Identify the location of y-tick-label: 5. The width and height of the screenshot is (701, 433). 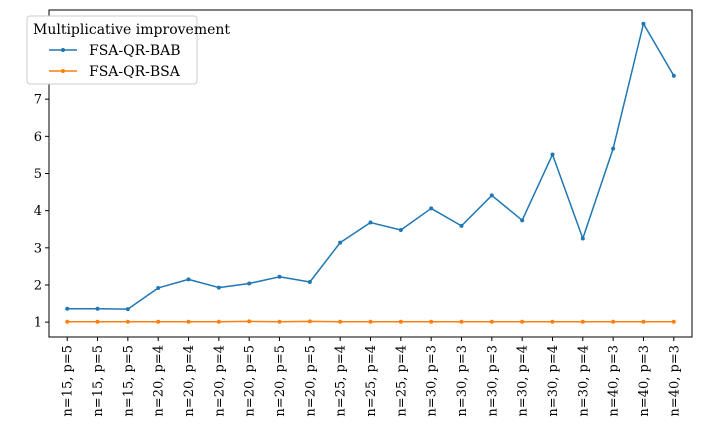
(38, 174).